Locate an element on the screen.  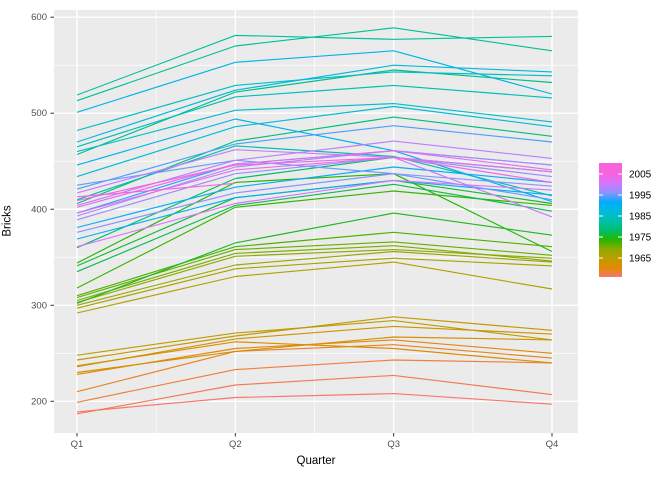
series-line-1982 is located at coordinates (314, 65).